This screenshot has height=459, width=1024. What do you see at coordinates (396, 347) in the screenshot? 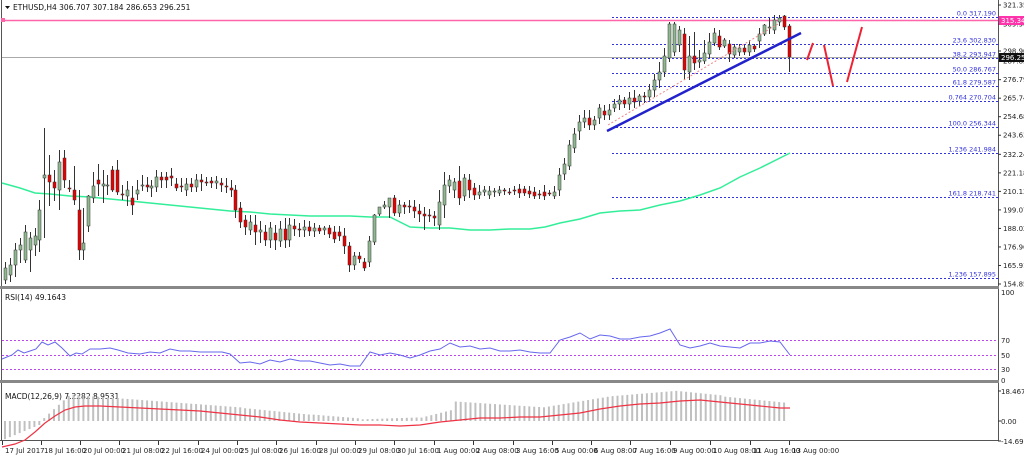
I see `rsi-line` at bounding box center [396, 347].